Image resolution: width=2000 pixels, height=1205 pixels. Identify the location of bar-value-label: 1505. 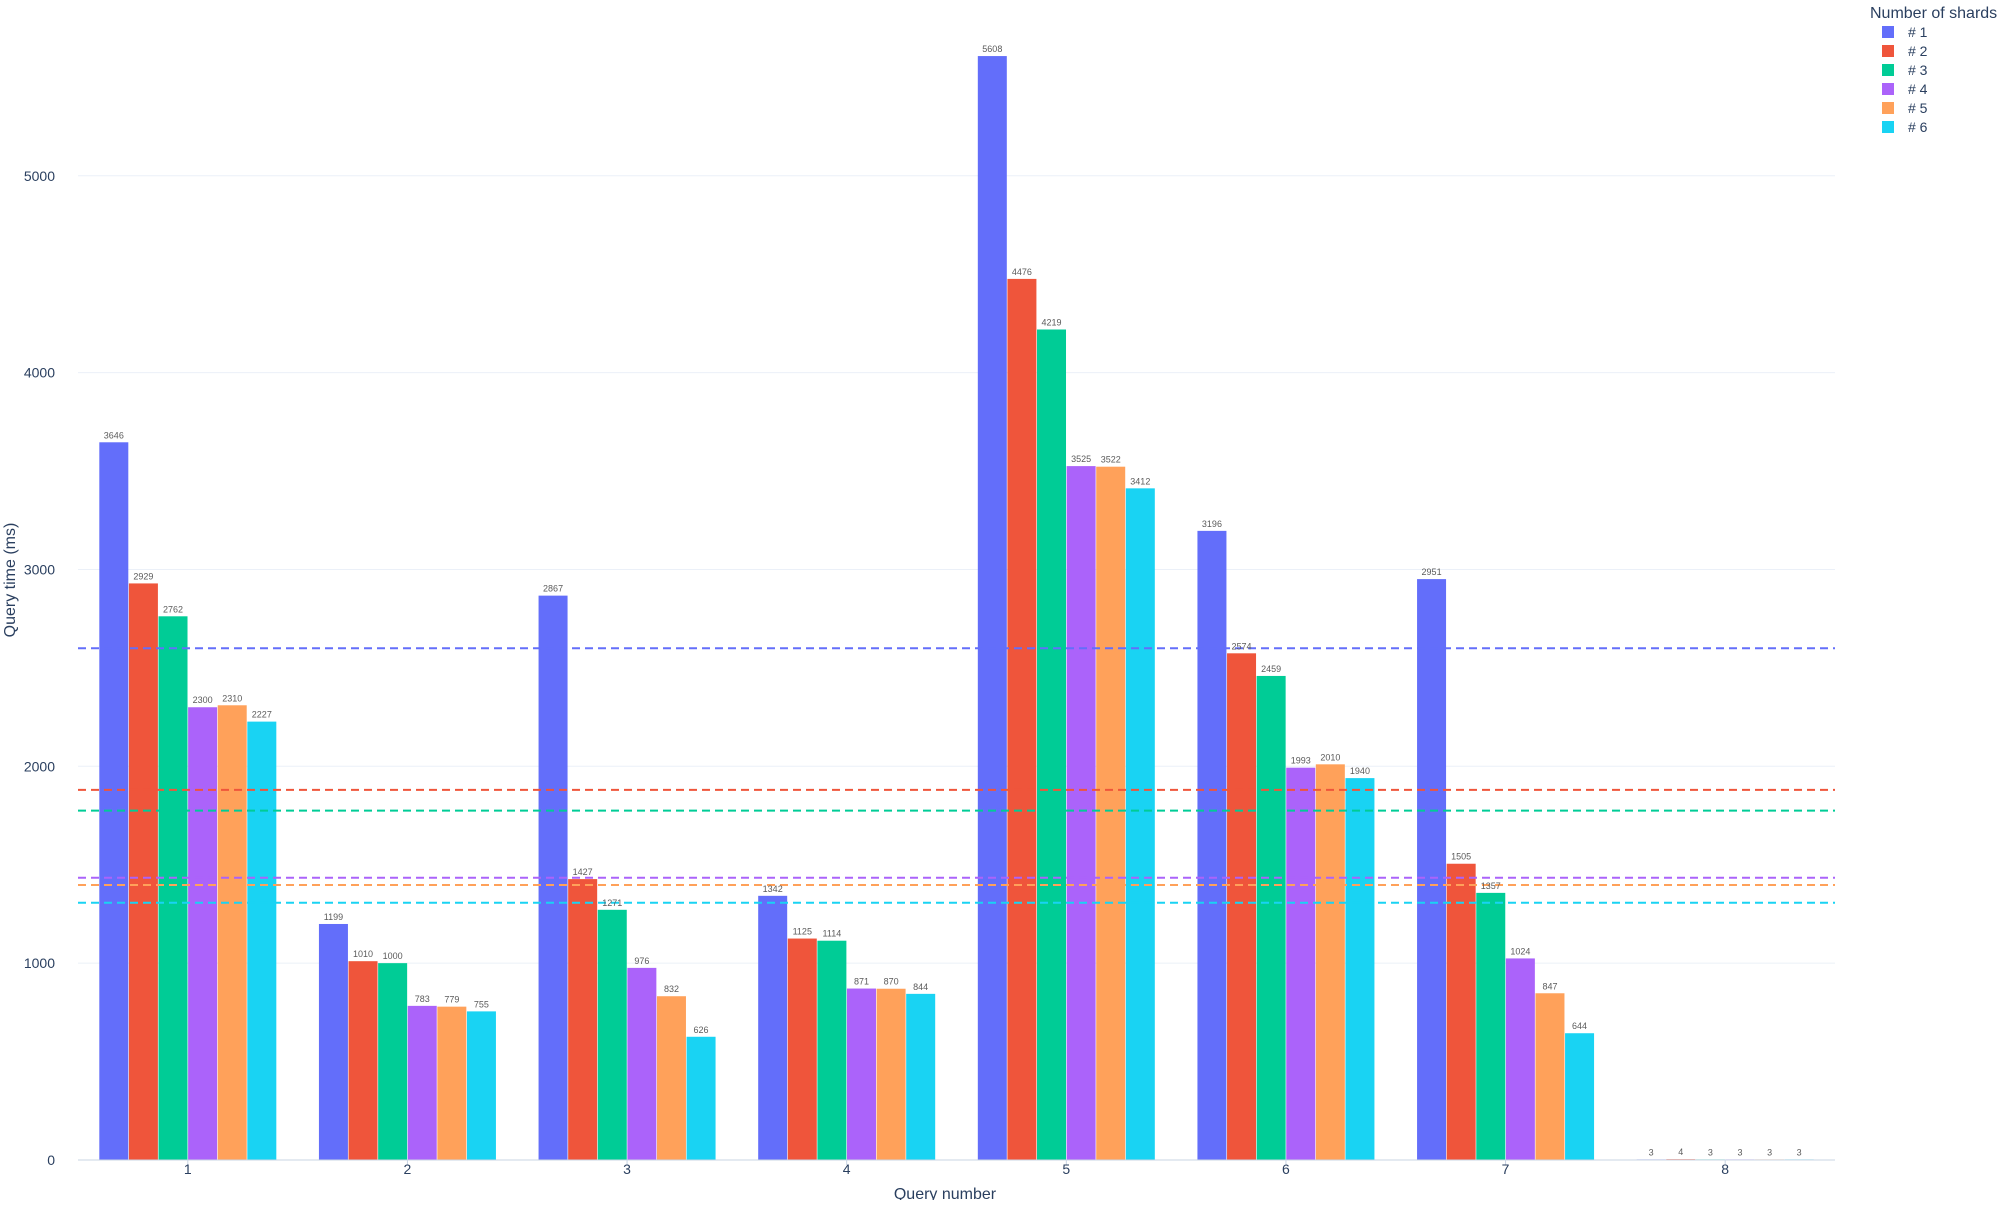
(1461, 857).